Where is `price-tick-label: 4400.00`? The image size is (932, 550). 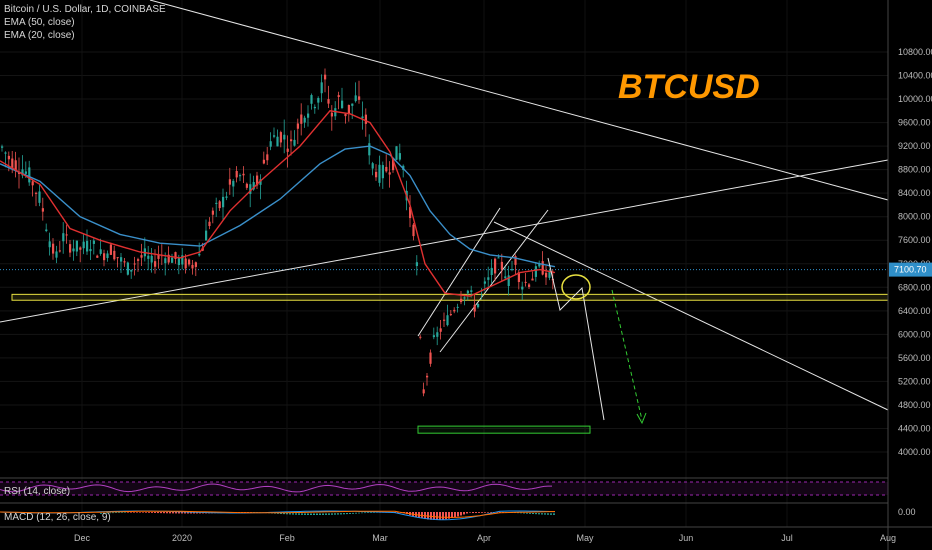
price-tick-label: 4400.00 is located at coordinates (914, 428).